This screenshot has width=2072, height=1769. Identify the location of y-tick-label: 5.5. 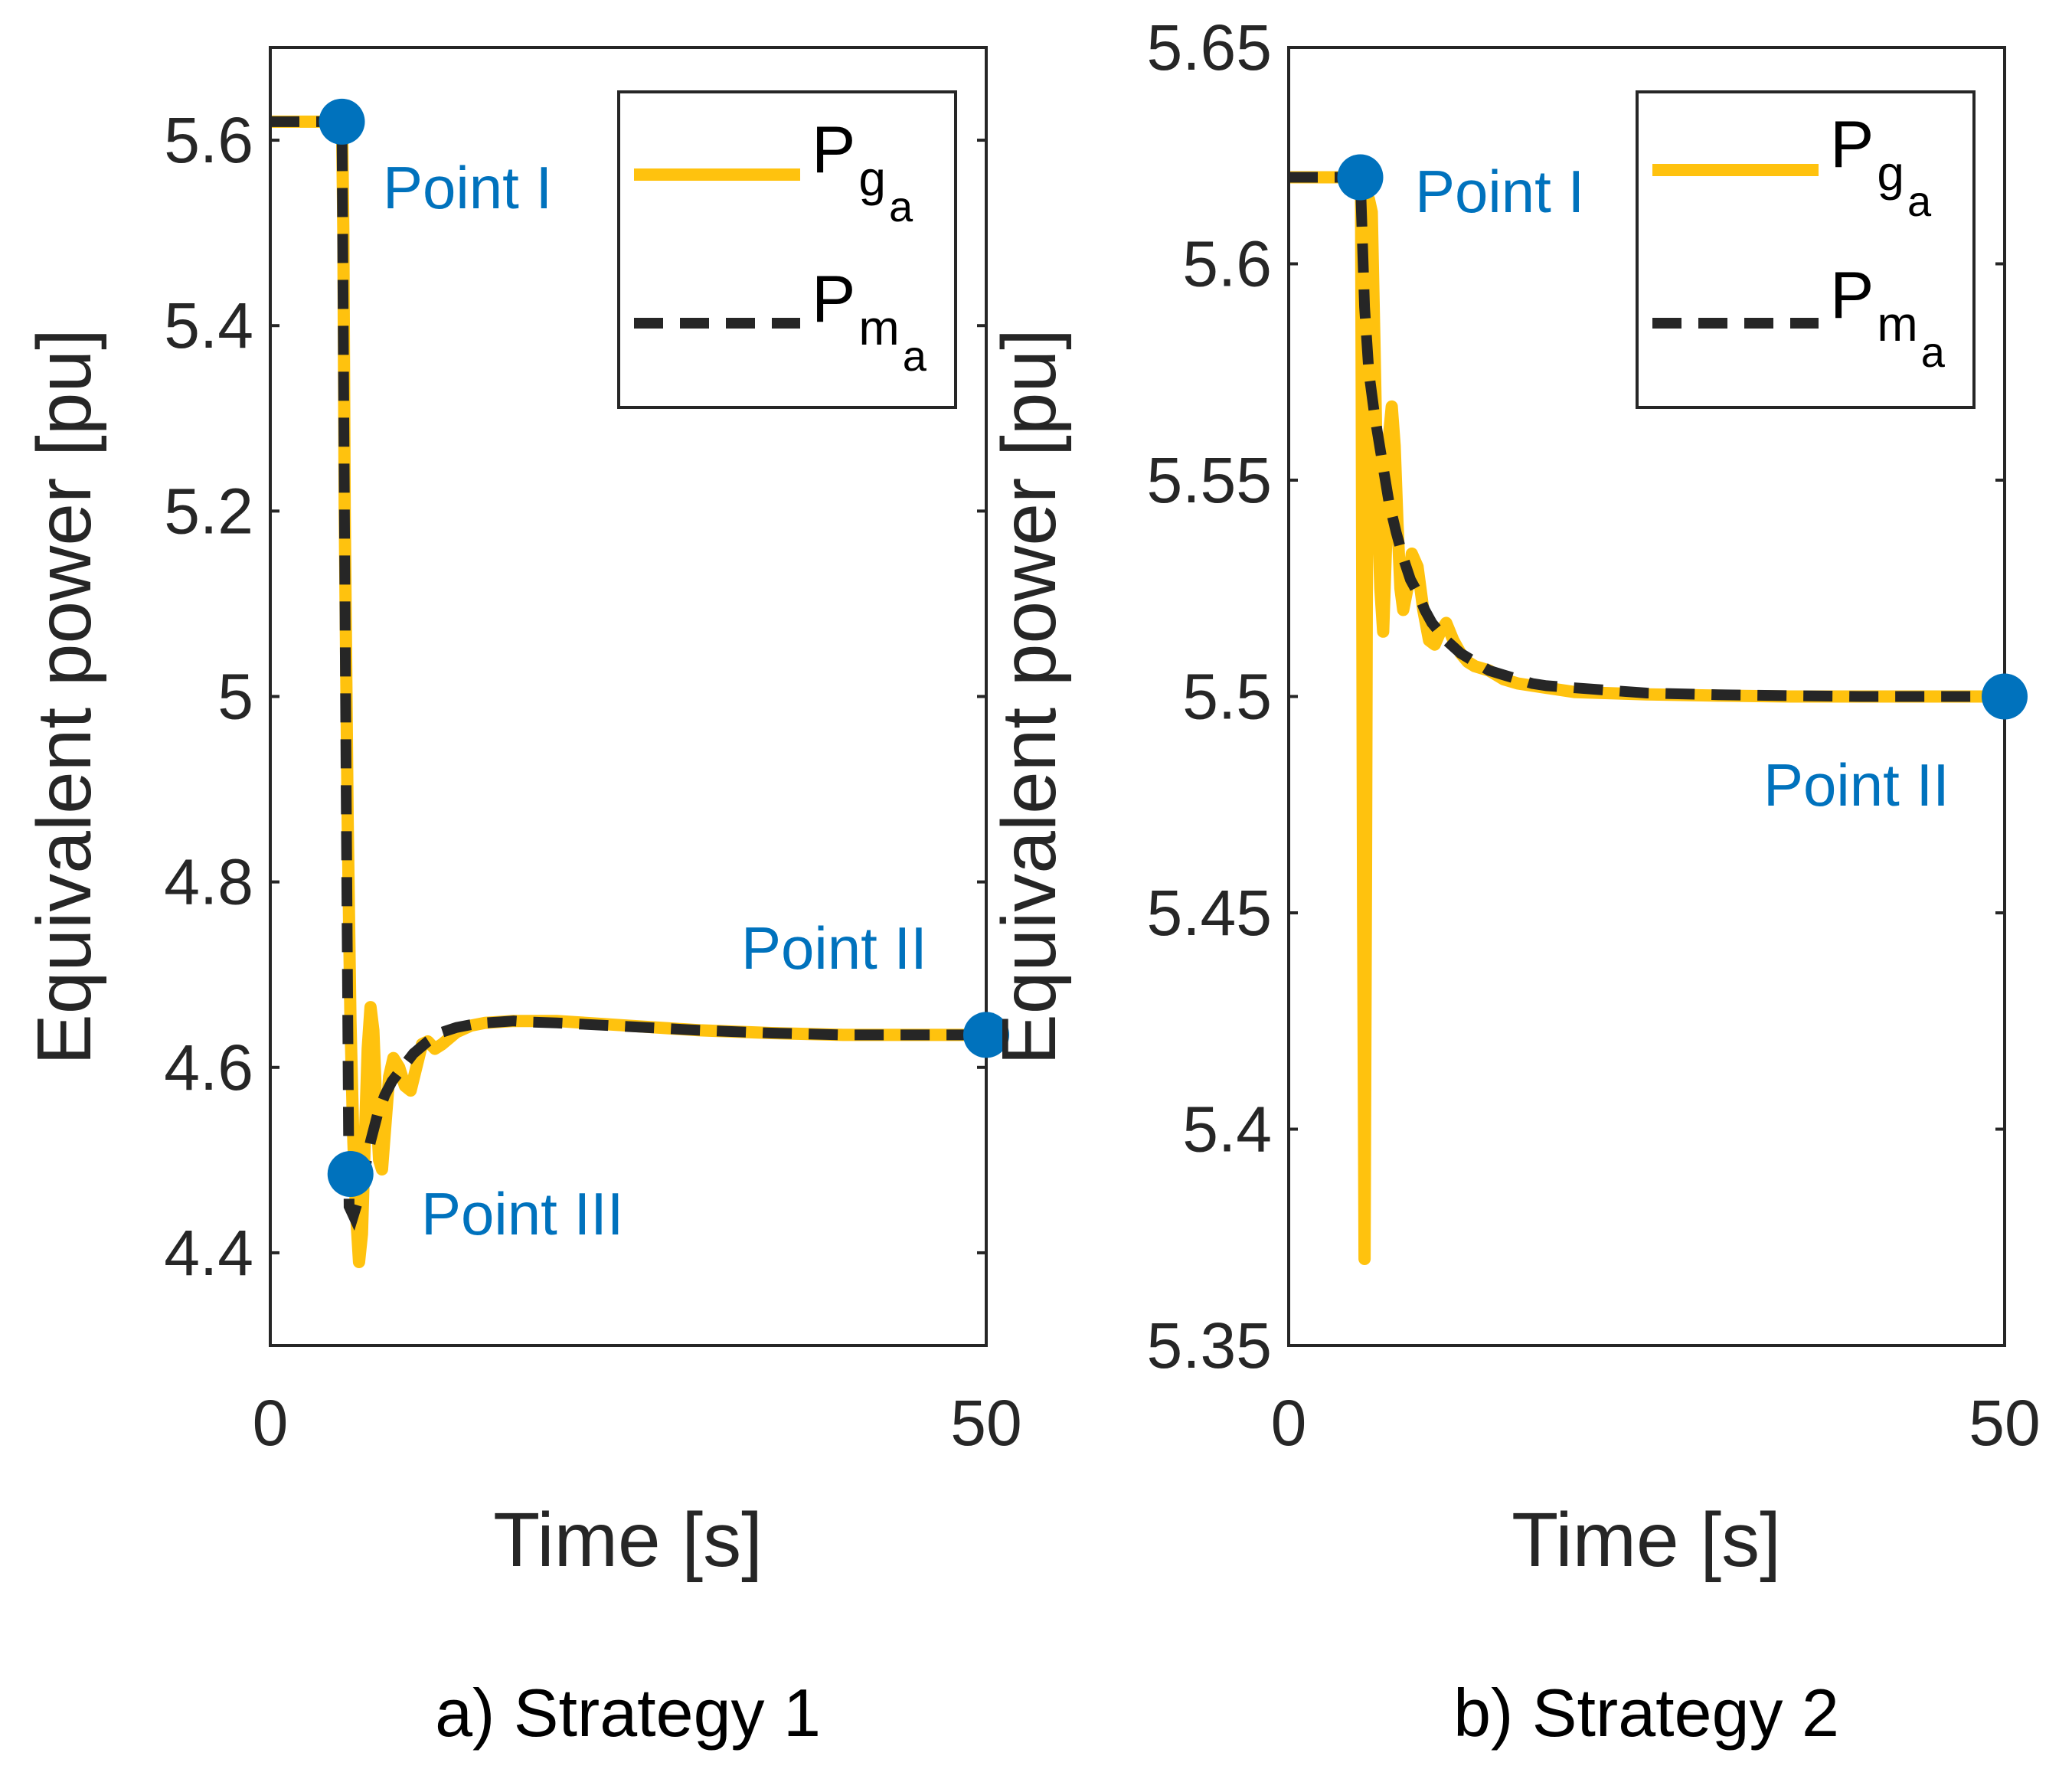
(1227, 697).